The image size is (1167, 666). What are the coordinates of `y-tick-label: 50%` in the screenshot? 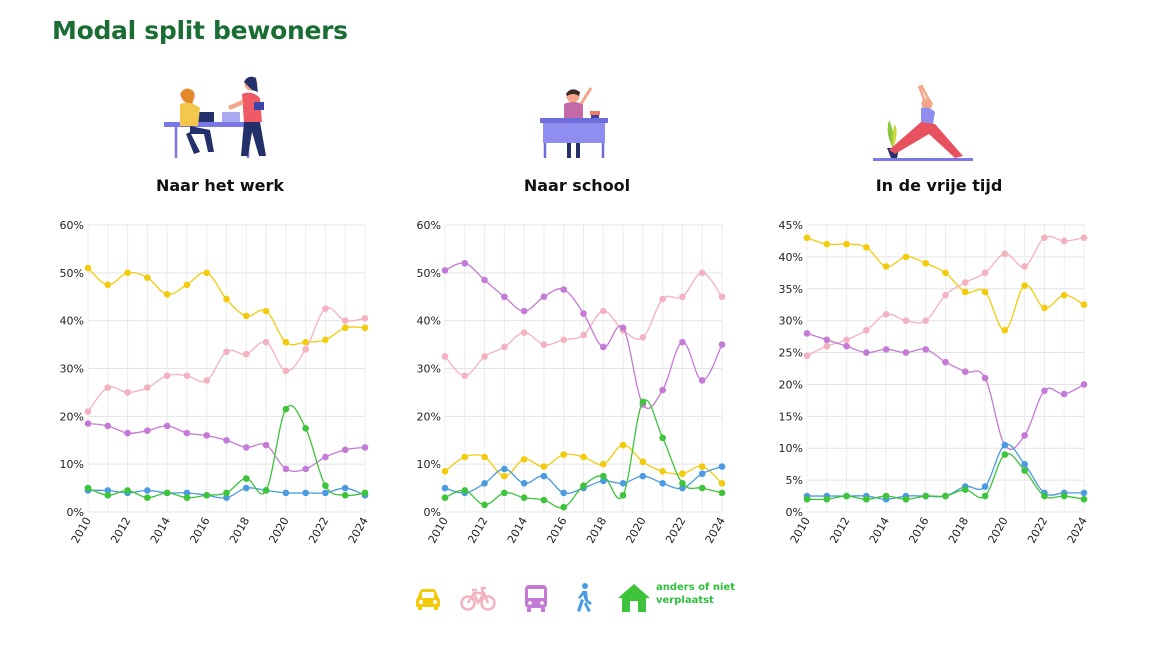 It's located at (429, 273).